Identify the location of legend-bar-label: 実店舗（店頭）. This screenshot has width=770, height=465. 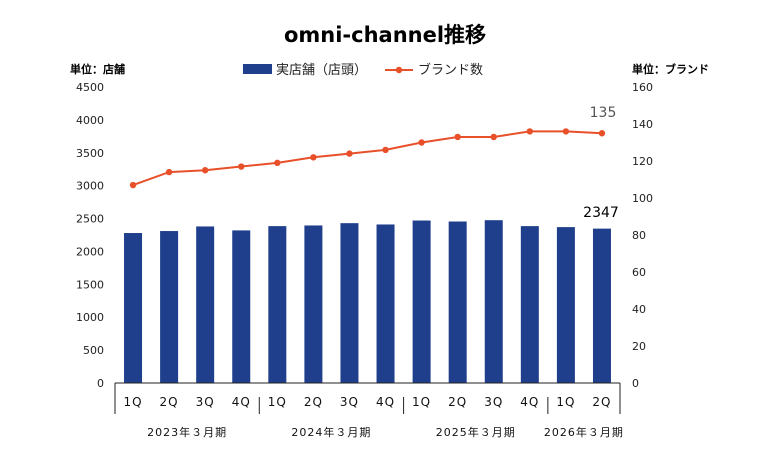
(321, 70).